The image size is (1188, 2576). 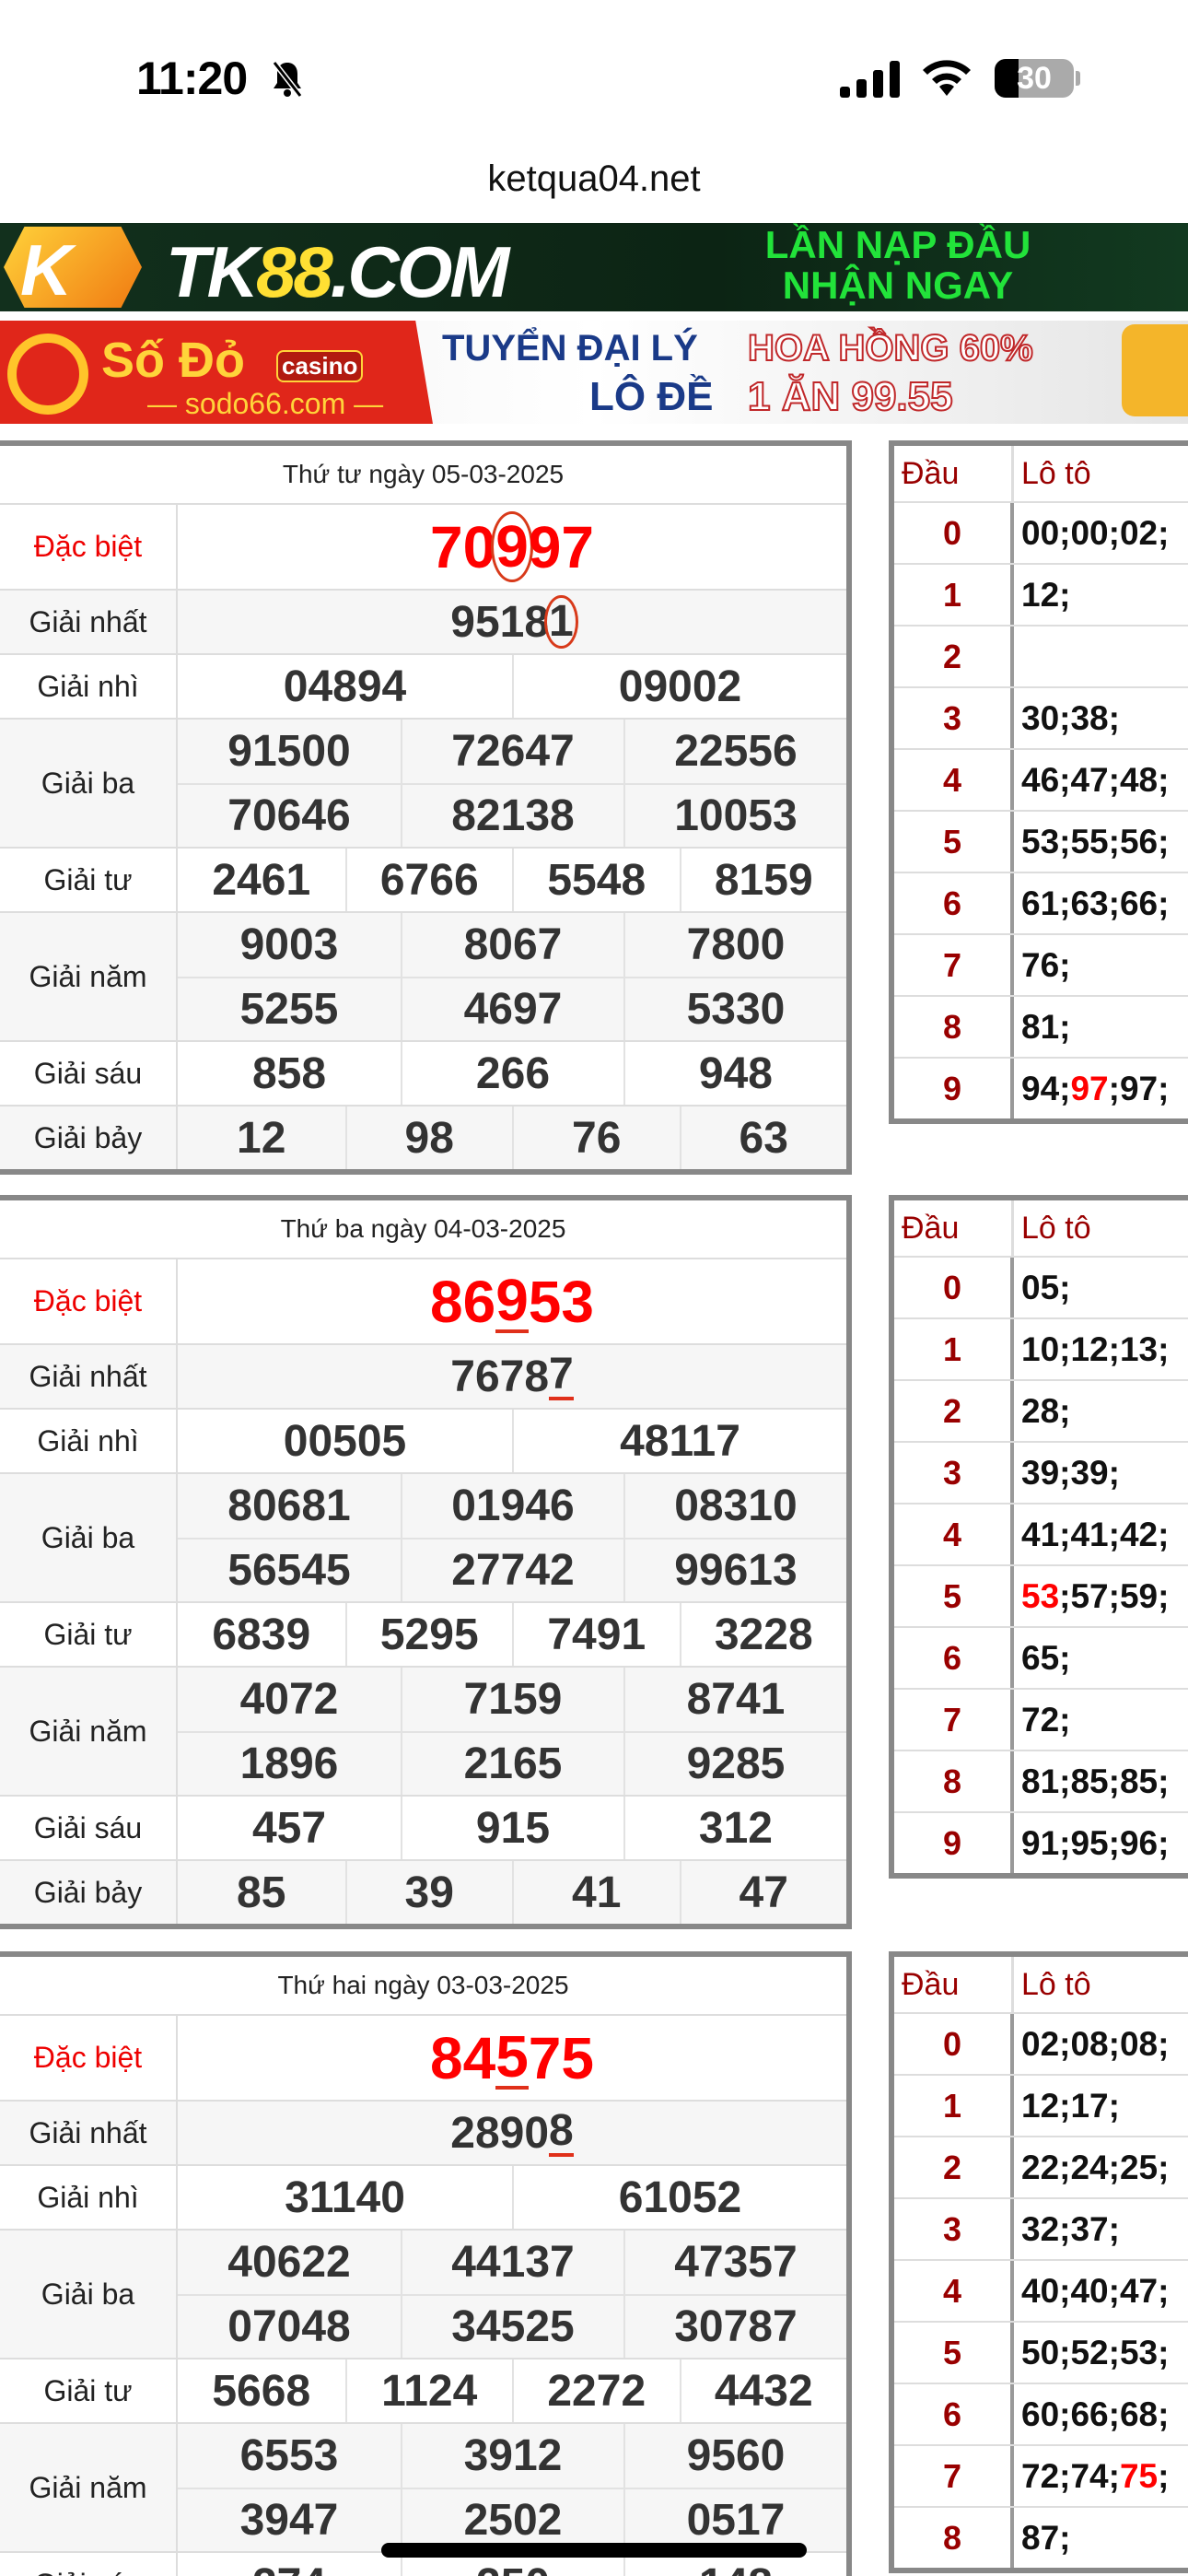 What do you see at coordinates (1045, 2414) in the screenshot?
I see `loto-number: 60` at bounding box center [1045, 2414].